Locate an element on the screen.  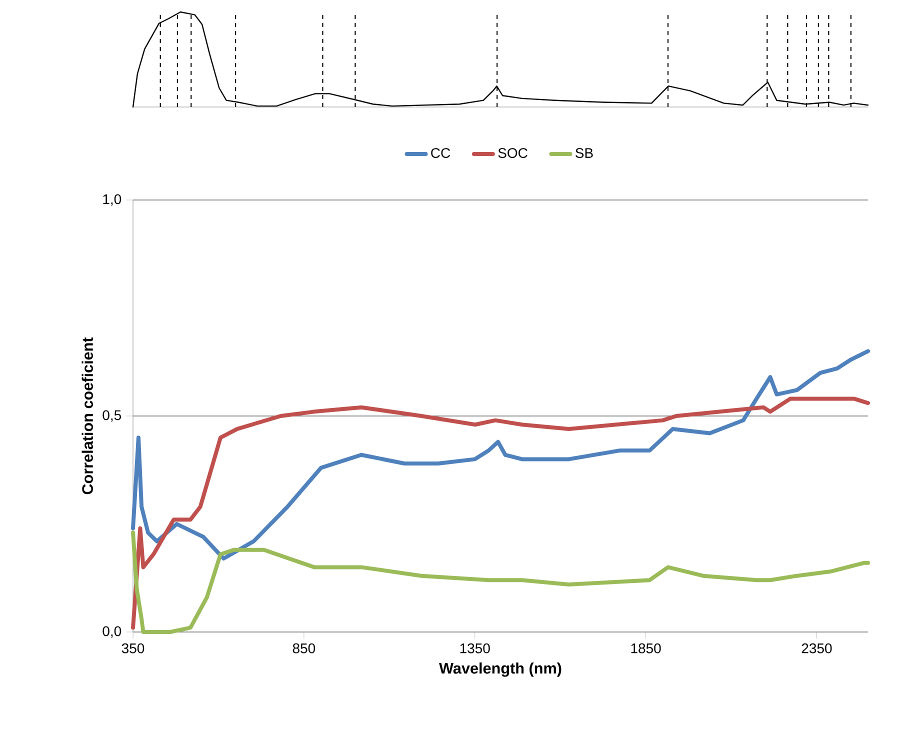
legend-label: SB is located at coordinates (584, 153).